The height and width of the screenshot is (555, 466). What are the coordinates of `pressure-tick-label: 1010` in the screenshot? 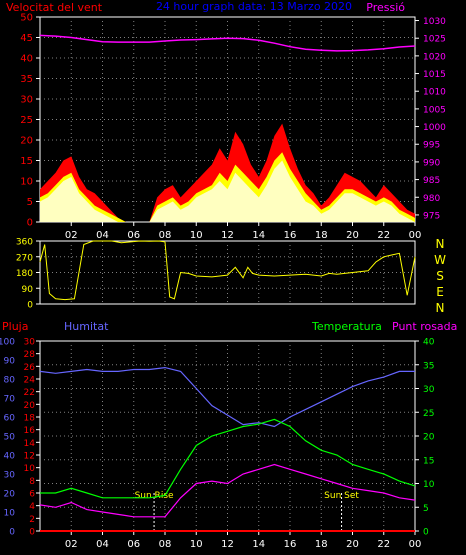 It's located at (434, 93).